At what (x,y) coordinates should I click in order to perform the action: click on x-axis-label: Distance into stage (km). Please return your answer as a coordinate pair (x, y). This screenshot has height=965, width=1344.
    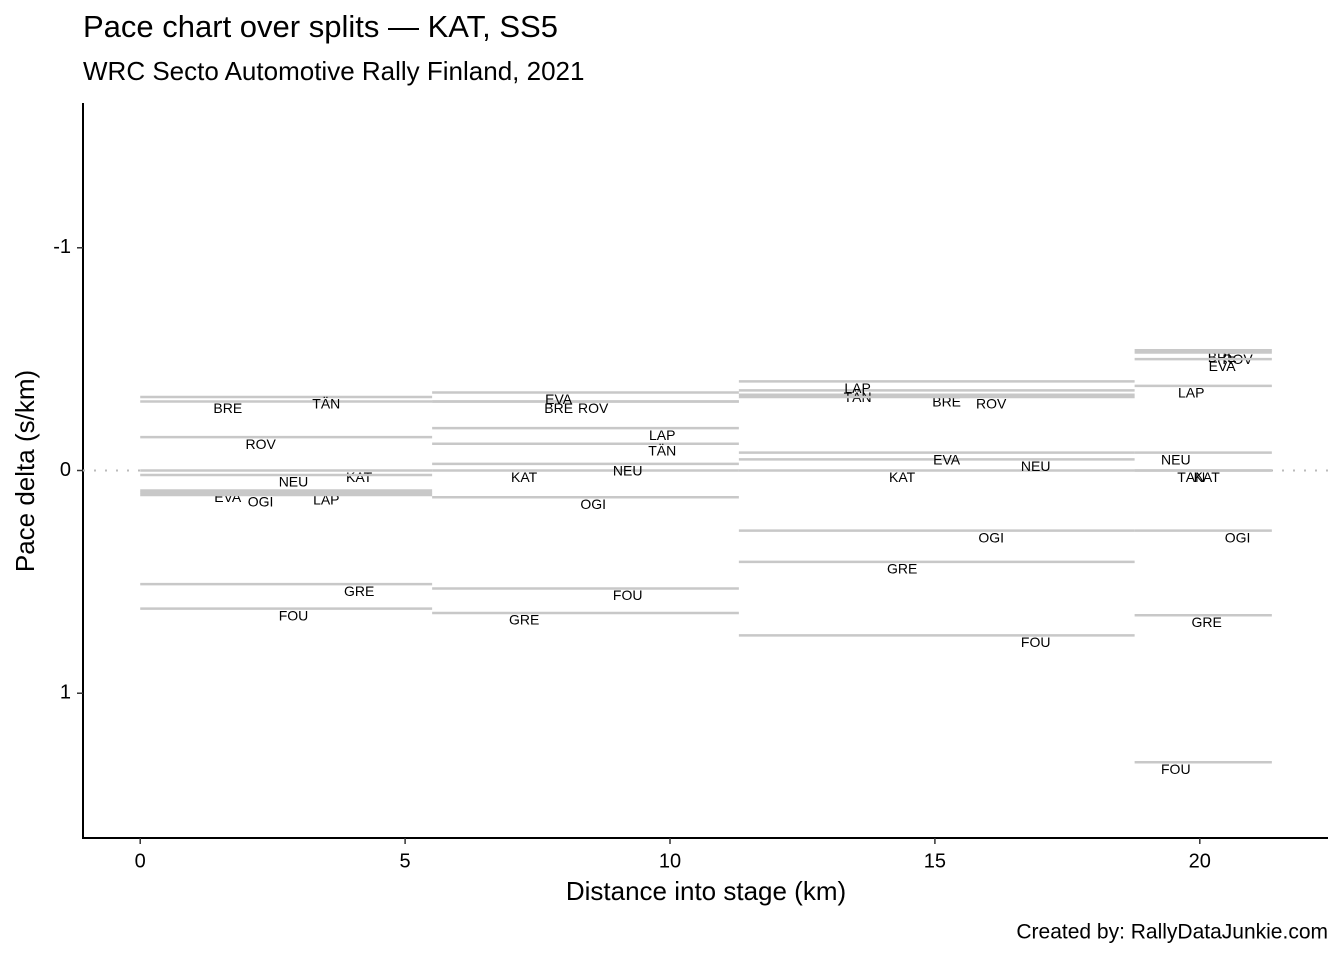
    Looking at the image, I should click on (706, 891).